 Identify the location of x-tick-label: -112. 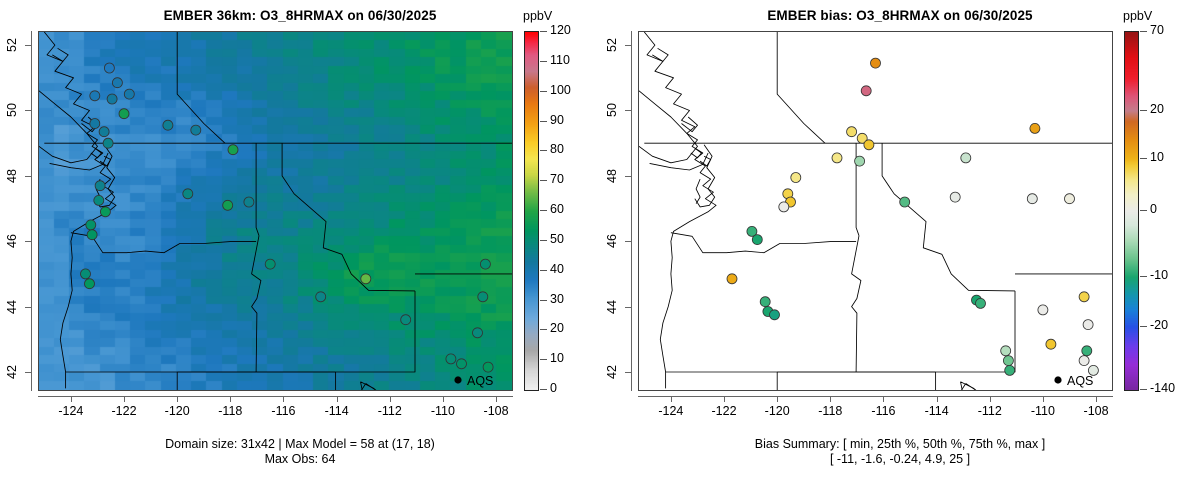
(989, 411).